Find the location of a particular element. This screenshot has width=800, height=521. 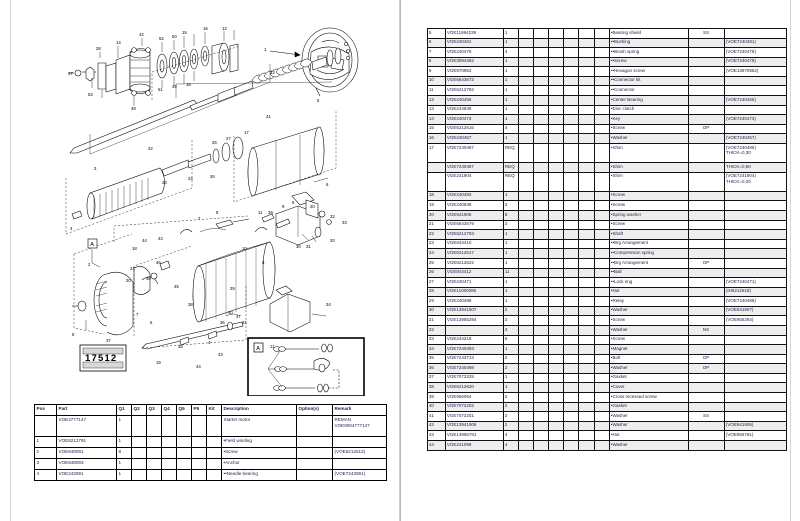

pos-cell: 5 is located at coordinates (436, 33).